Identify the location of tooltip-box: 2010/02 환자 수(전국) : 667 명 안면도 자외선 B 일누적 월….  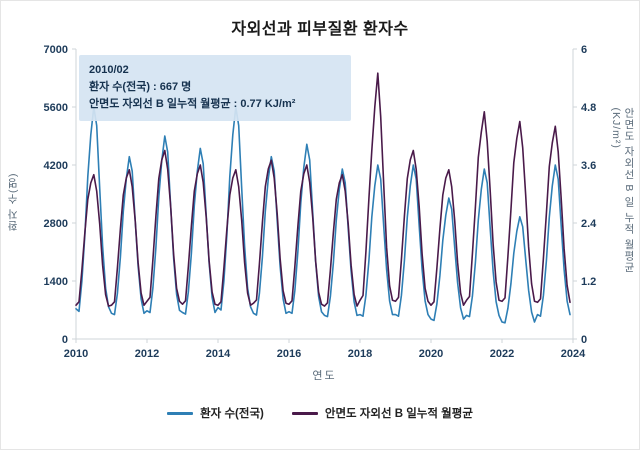
(215, 88).